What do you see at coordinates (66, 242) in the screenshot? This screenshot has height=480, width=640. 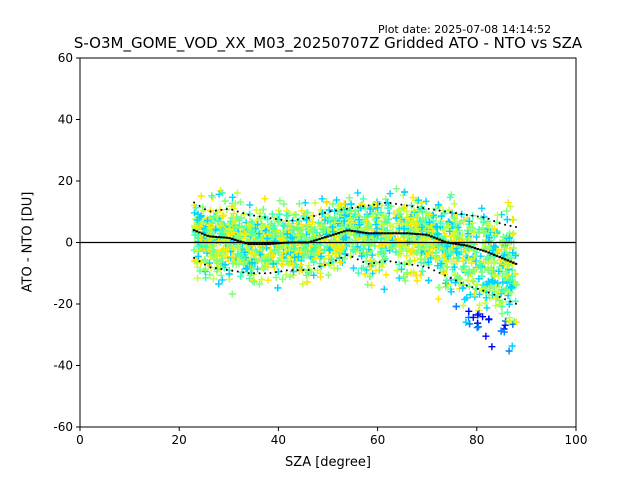 I see `y-axis-ticks: -60 -40 -20 0 20 40 60` at bounding box center [66, 242].